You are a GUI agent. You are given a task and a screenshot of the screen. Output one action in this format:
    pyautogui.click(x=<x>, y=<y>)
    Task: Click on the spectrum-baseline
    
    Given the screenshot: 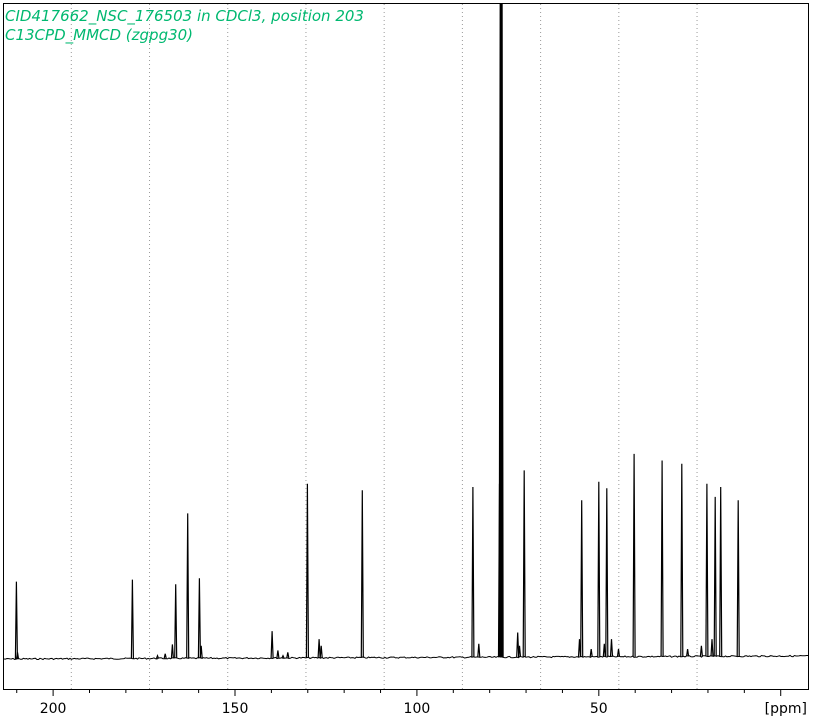 What is the action you would take?
    pyautogui.click(x=405, y=657)
    